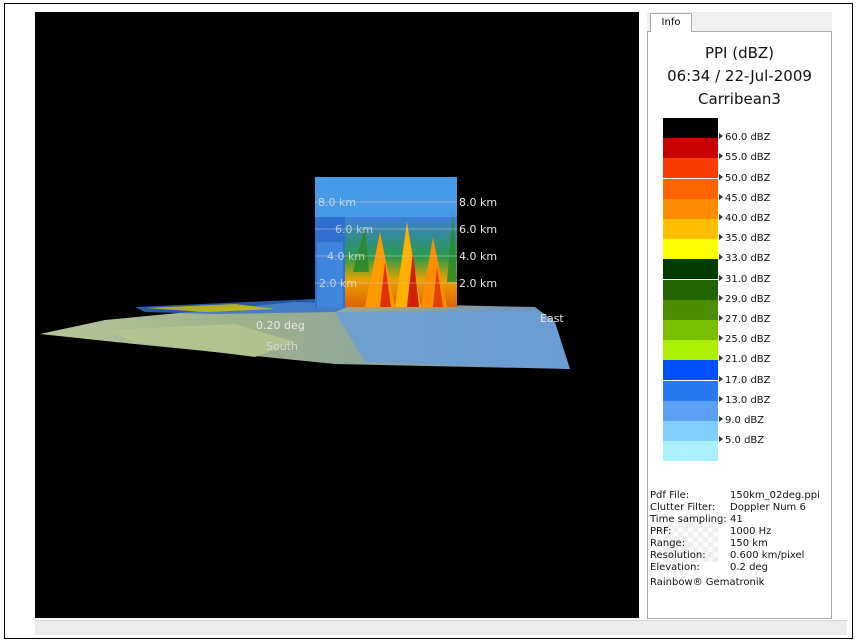 Image resolution: width=858 pixels, height=642 pixels. I want to click on legend-level-label: 35.0 dBZ, so click(745, 238).